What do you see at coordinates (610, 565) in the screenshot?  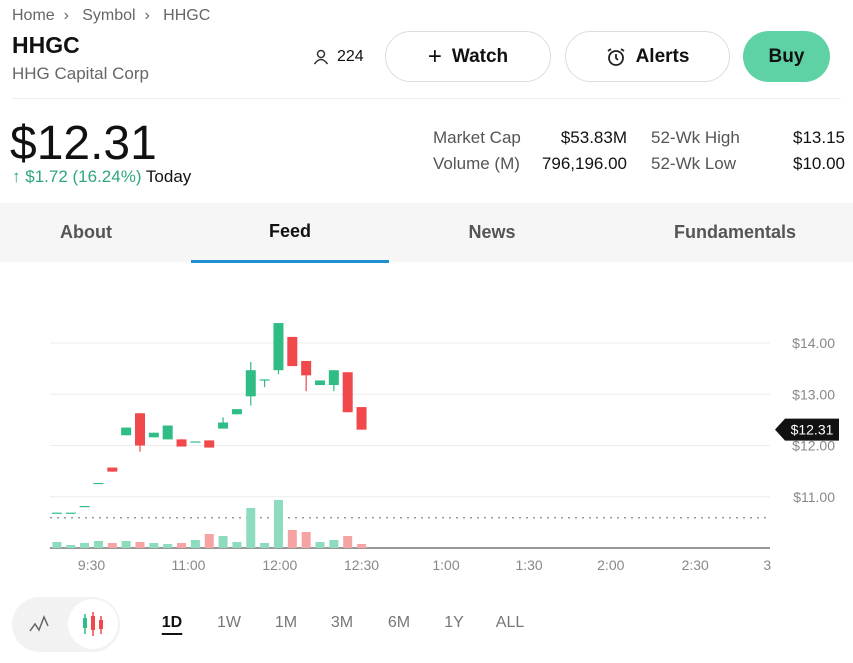 I see `x-tick-label: 2:00` at bounding box center [610, 565].